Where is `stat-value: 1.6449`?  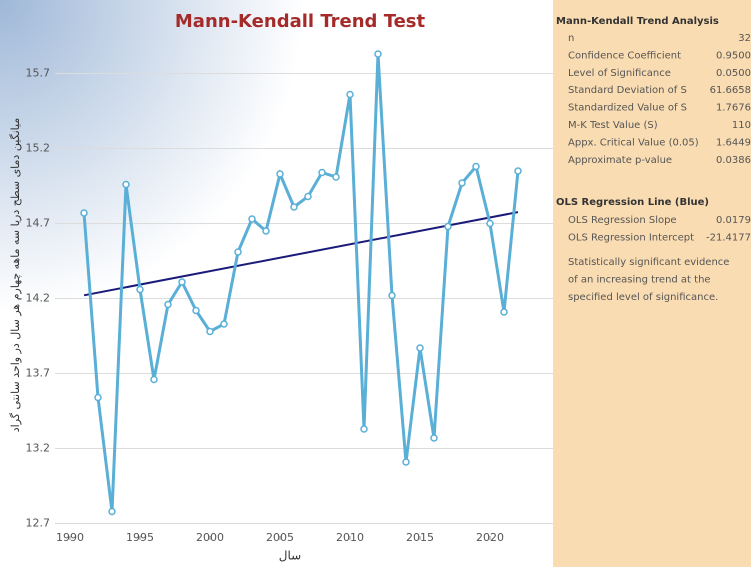
stat-value: 1.6449 is located at coordinates (733, 142).